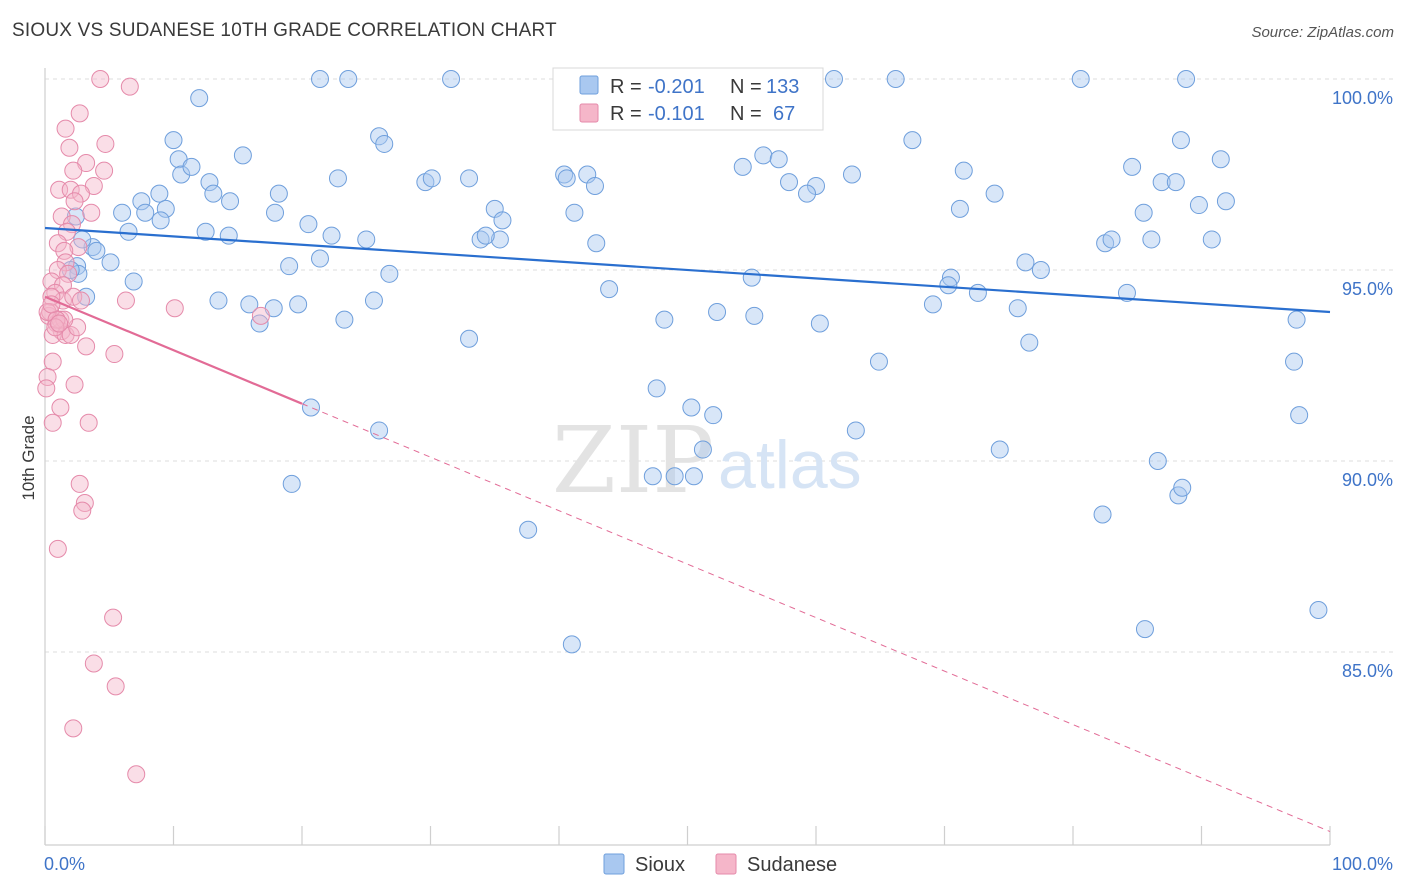  I want to click on watermark-atlas: atlas, so click(790, 465).